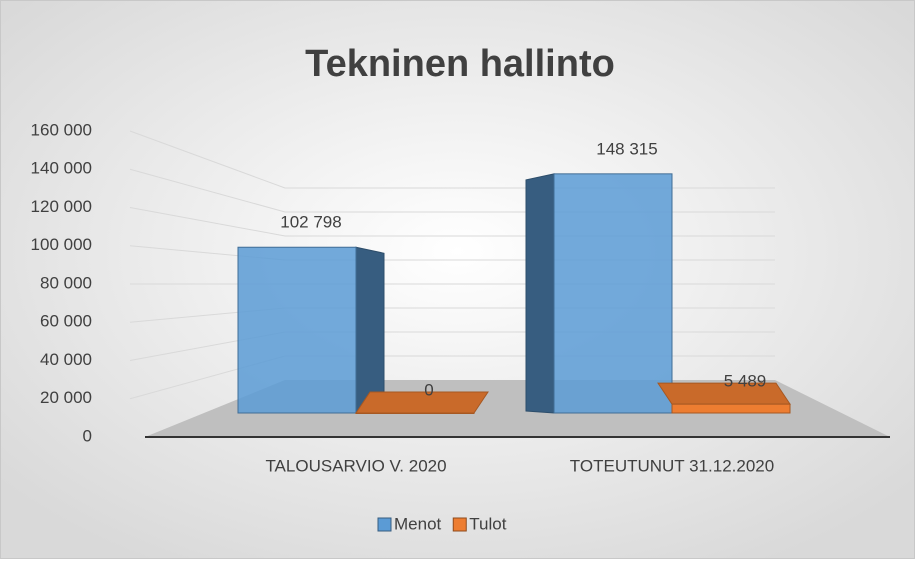 This screenshot has width=915, height=564. Describe the element at coordinates (66, 397) in the screenshot. I see `y-tick-label: 20 000` at that location.